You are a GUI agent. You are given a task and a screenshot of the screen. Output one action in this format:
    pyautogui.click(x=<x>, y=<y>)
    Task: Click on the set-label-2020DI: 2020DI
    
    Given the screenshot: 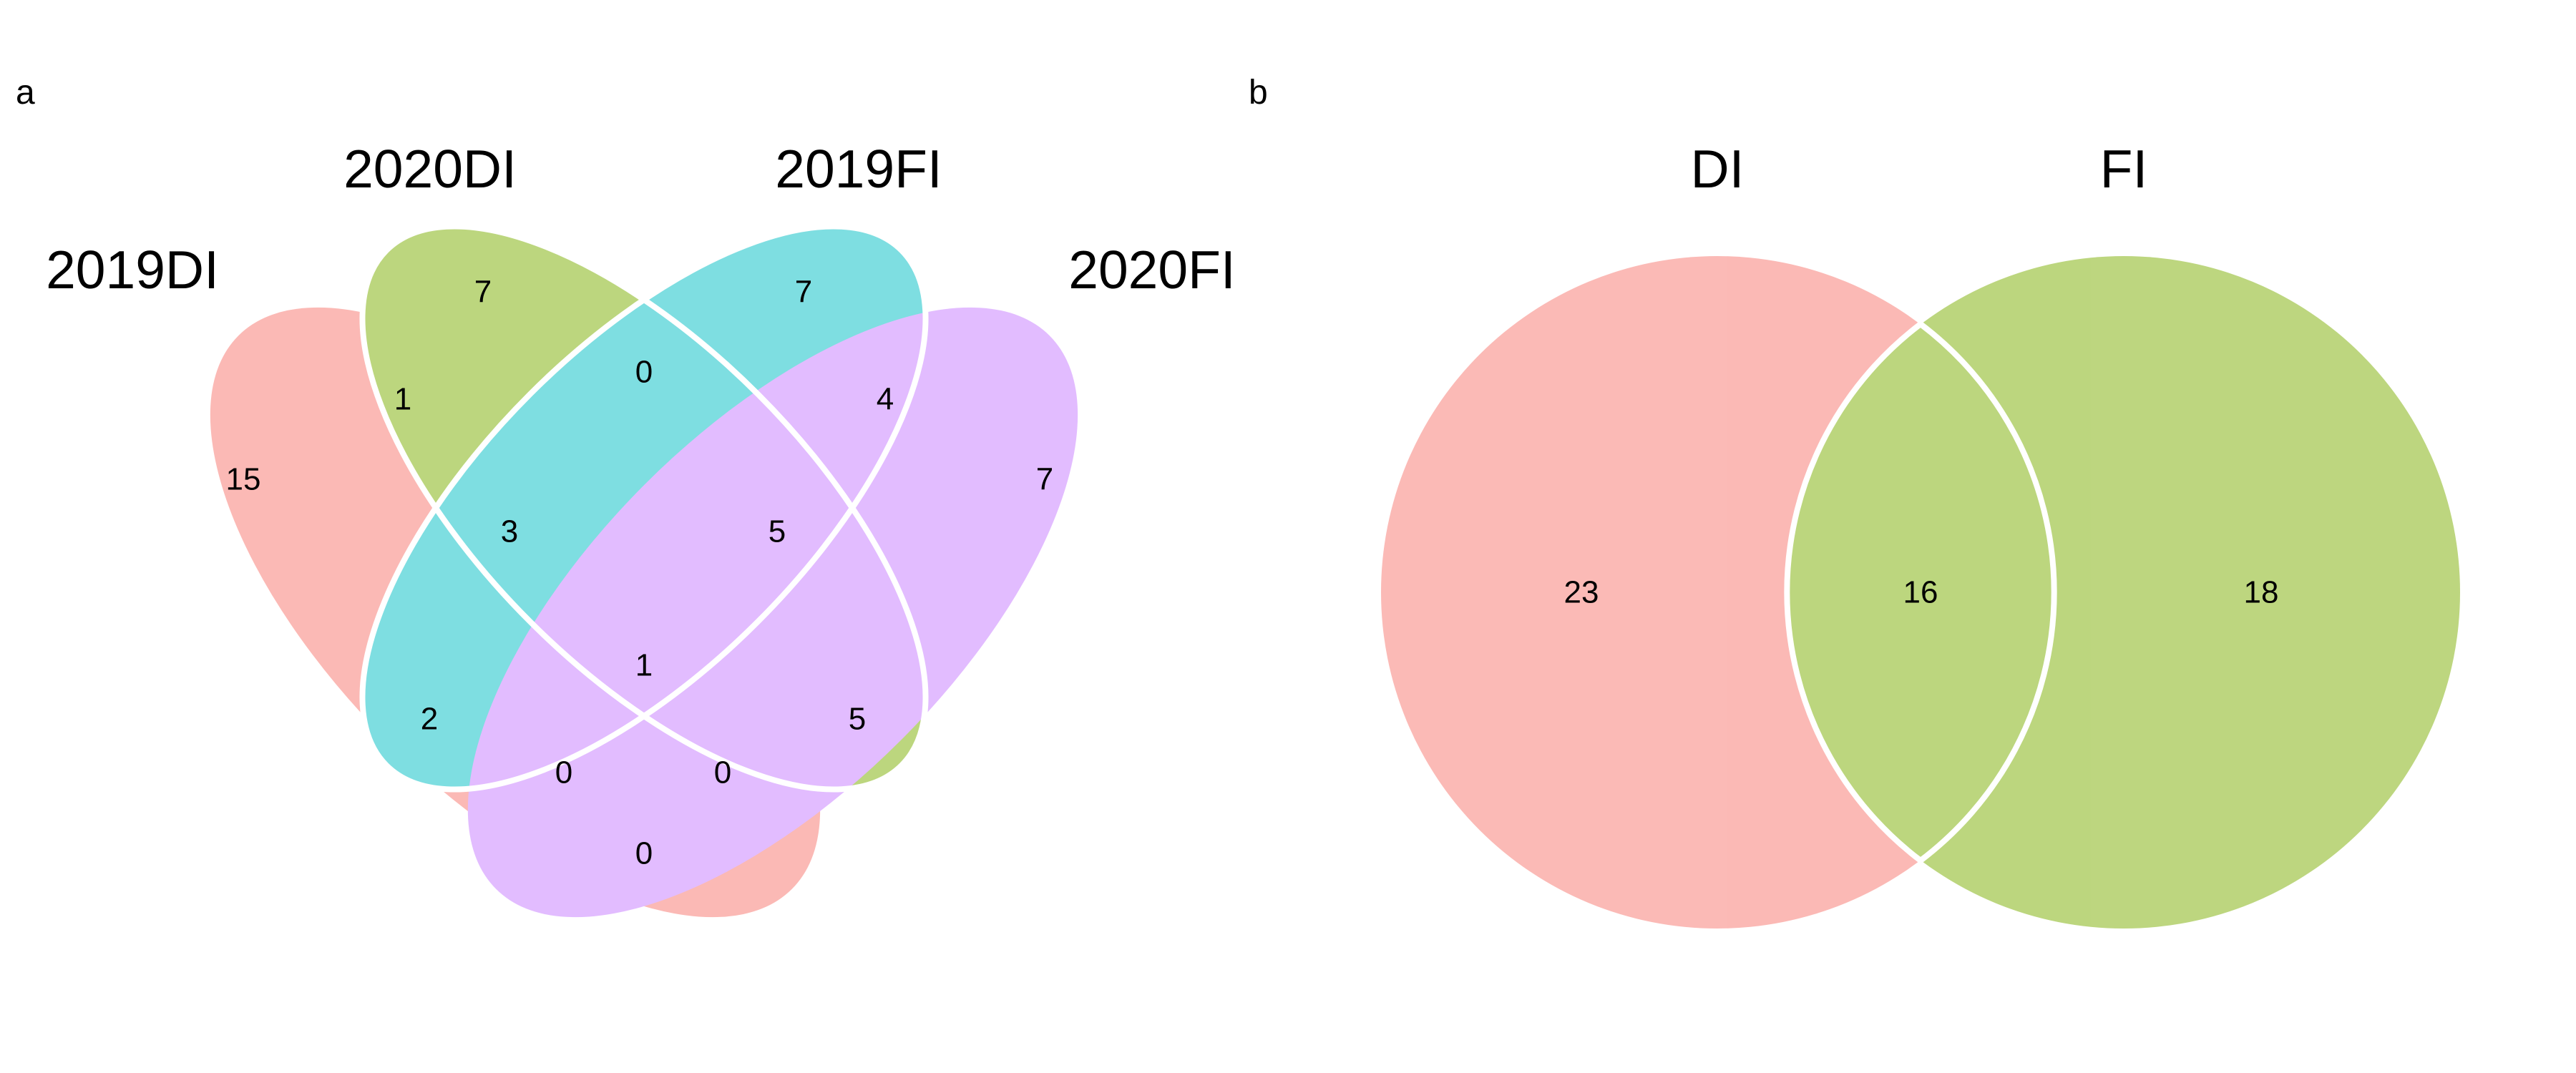 What is the action you would take?
    pyautogui.click(x=430, y=169)
    